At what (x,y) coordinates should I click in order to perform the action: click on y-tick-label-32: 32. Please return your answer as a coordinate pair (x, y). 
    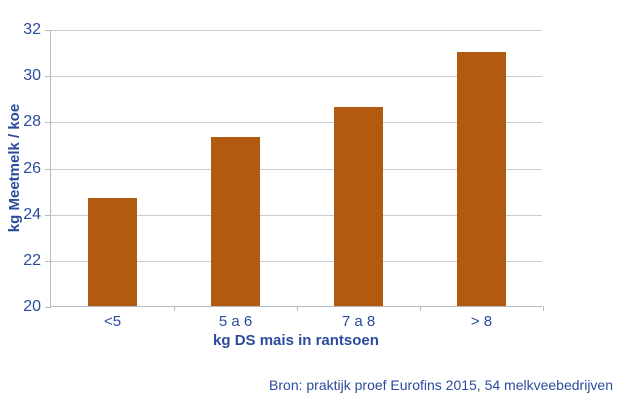
    Looking at the image, I should click on (32, 29).